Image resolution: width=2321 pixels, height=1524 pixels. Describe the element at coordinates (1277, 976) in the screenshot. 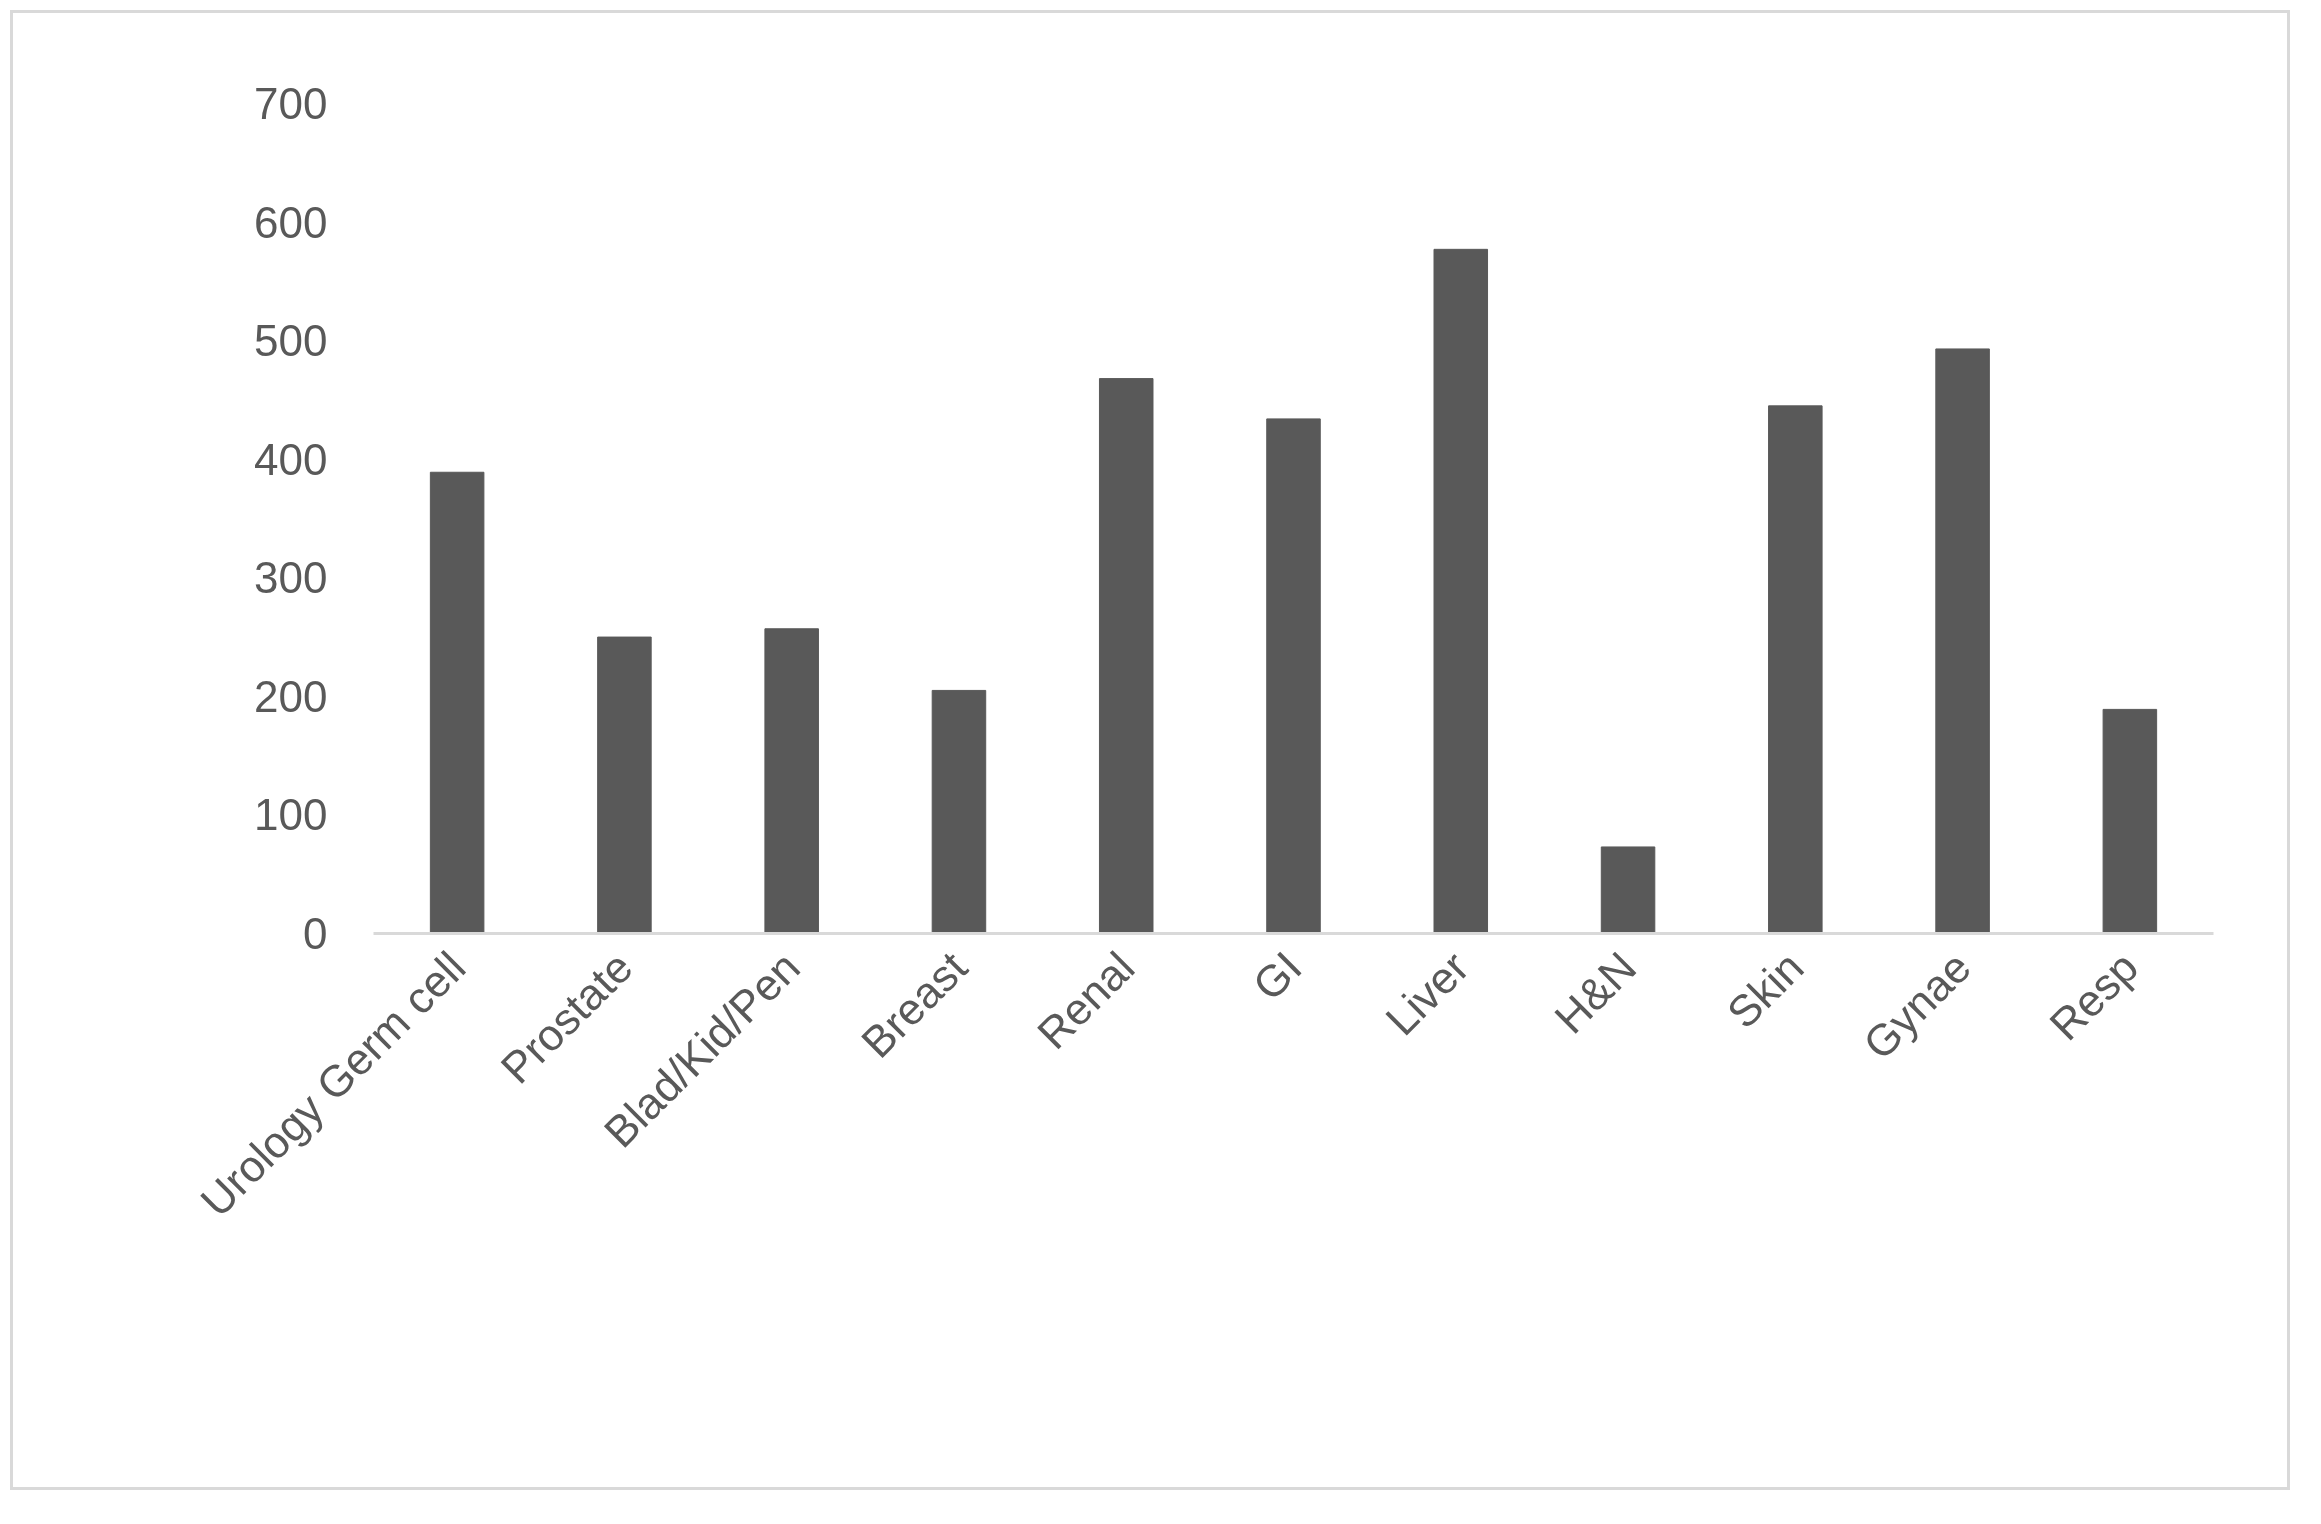

I see `x-tick-label: GI` at that location.